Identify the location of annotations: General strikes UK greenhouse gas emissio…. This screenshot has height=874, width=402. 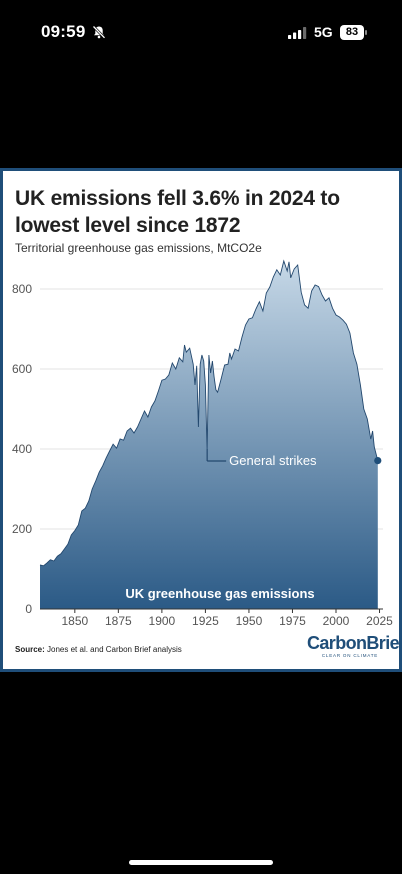
(221, 525).